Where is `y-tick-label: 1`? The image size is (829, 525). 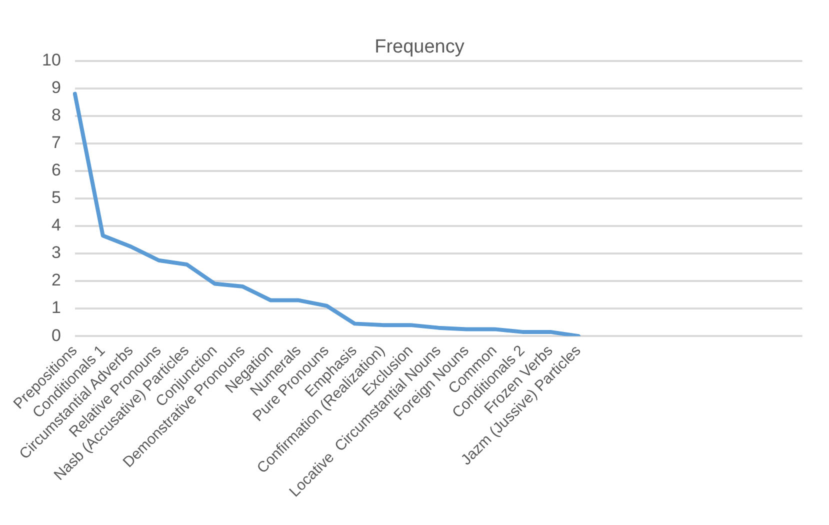 y-tick-label: 1 is located at coordinates (56, 308).